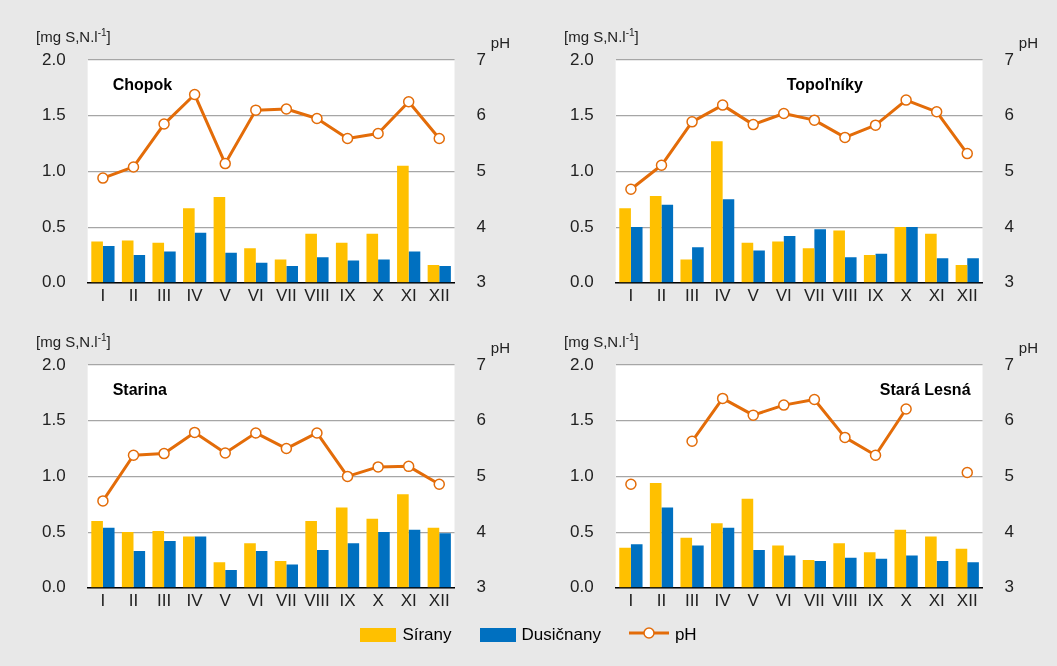  I want to click on x-tick-label: XII, so click(967, 600).